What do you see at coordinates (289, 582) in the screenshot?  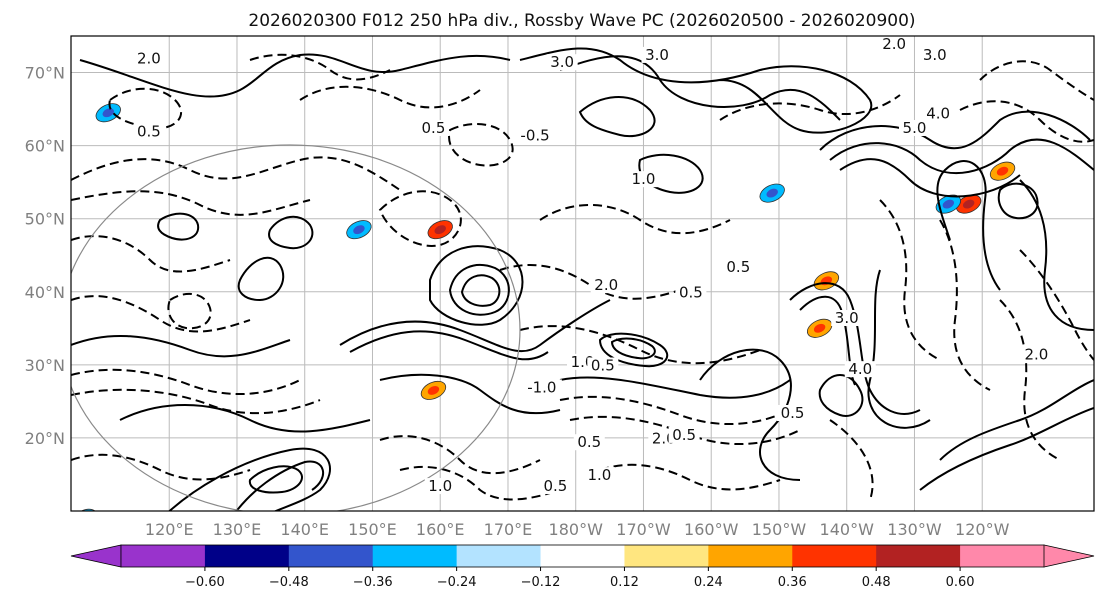 I see `colorbar-tick-label: −0.48` at bounding box center [289, 582].